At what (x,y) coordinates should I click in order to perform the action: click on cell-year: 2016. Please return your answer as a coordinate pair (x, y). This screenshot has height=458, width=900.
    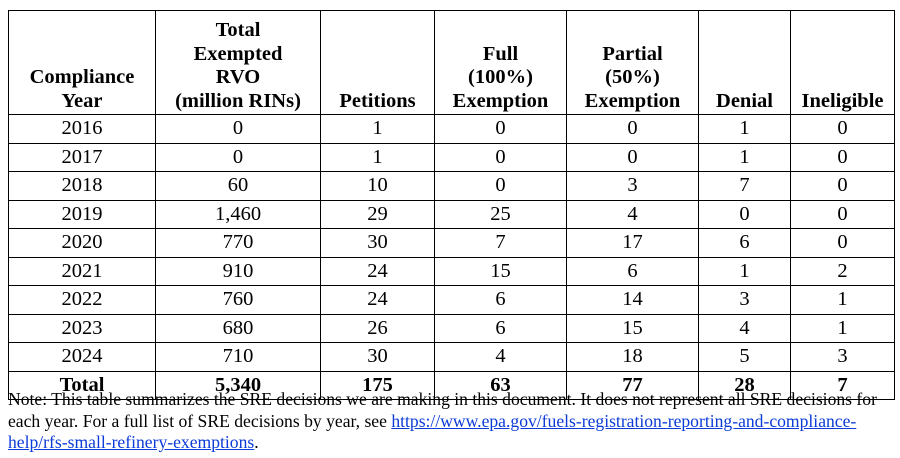
    Looking at the image, I should click on (82, 129).